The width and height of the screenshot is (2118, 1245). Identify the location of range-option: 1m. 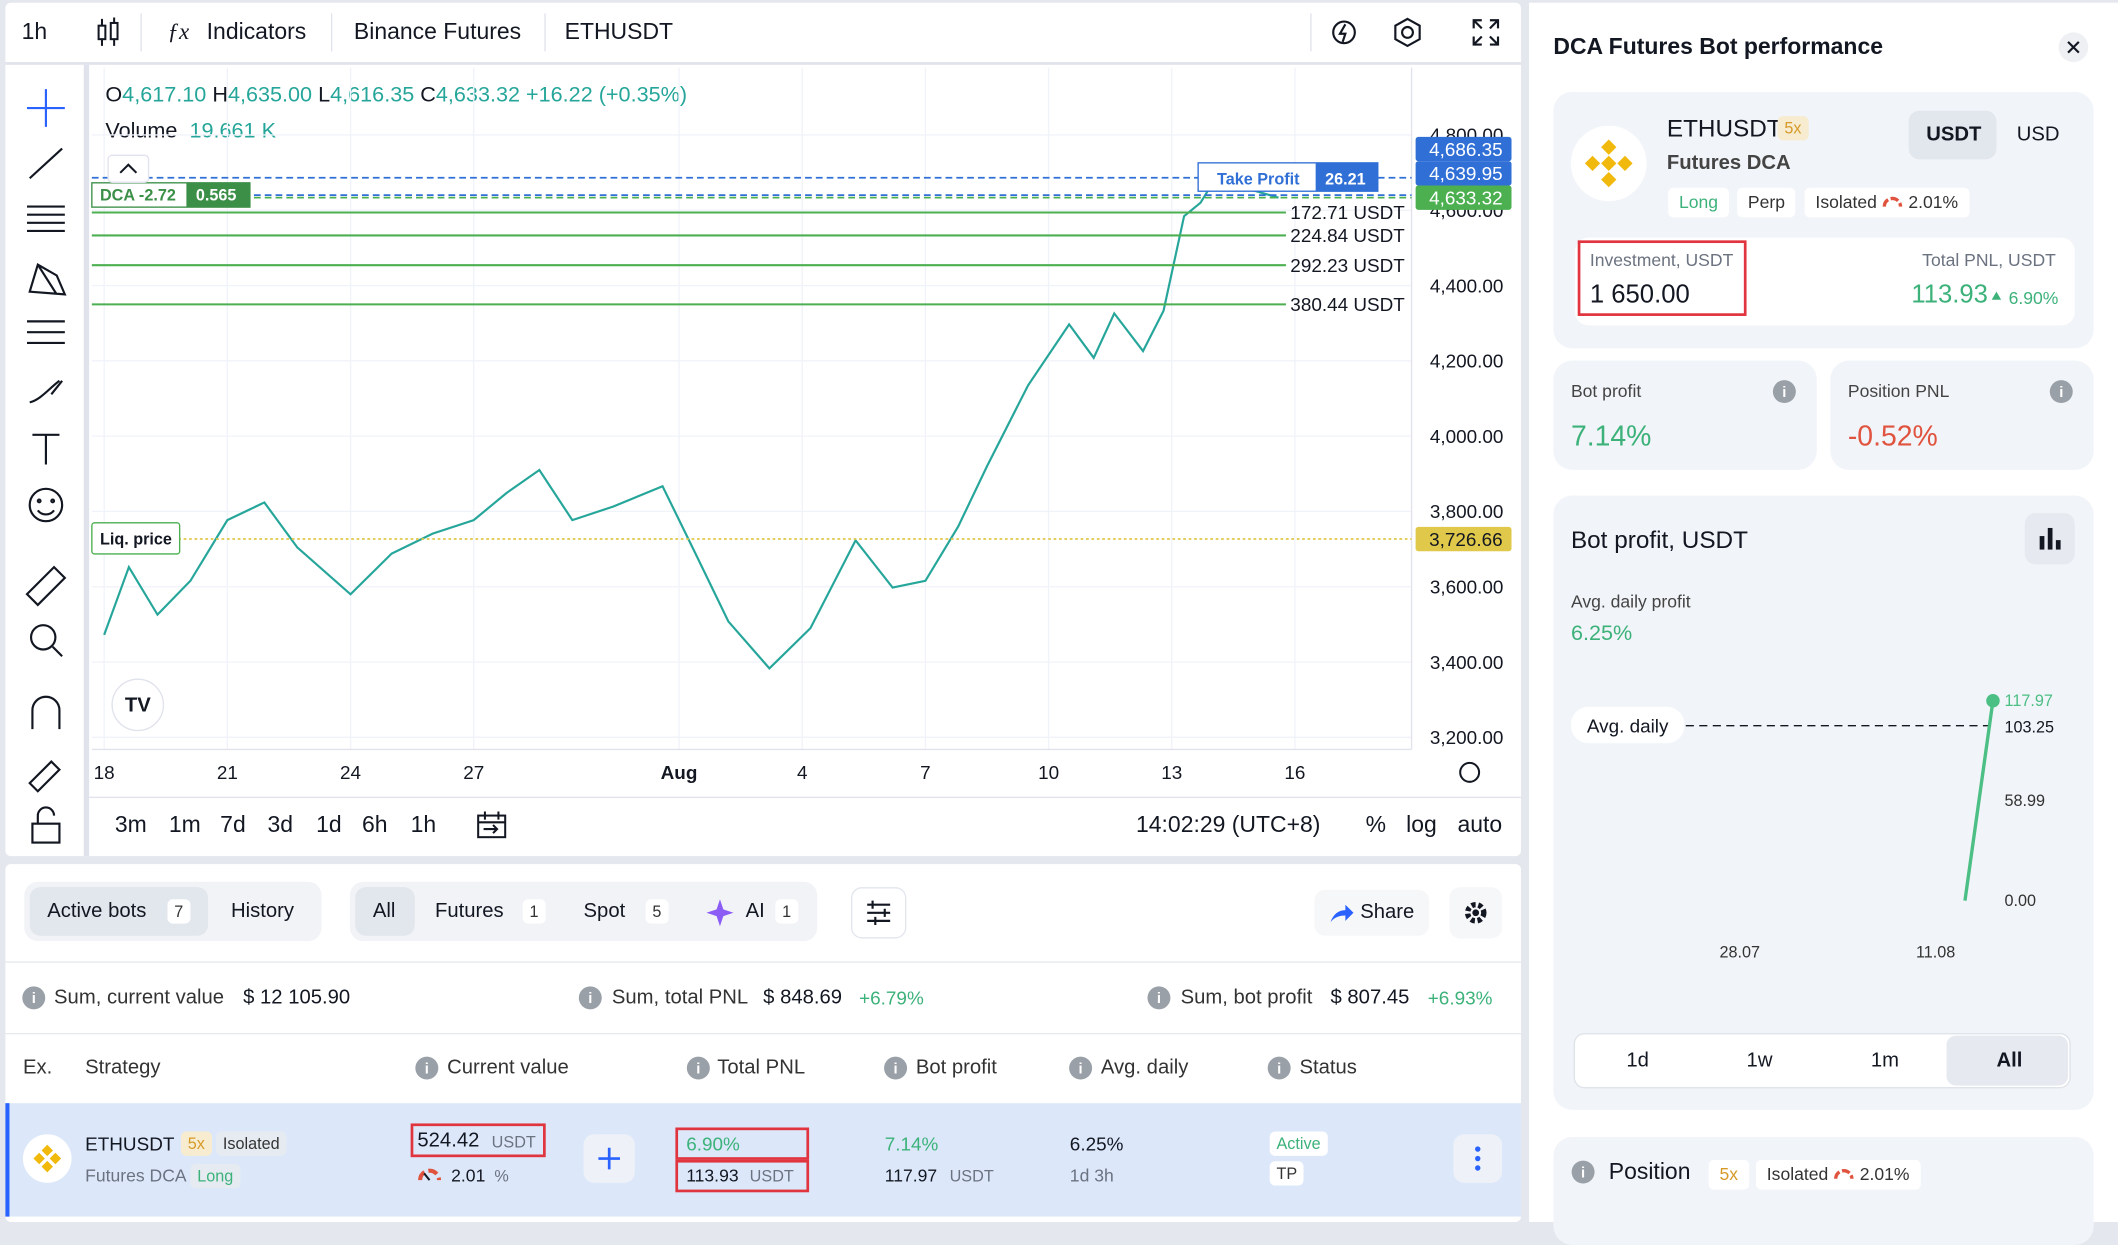
(1884, 1061).